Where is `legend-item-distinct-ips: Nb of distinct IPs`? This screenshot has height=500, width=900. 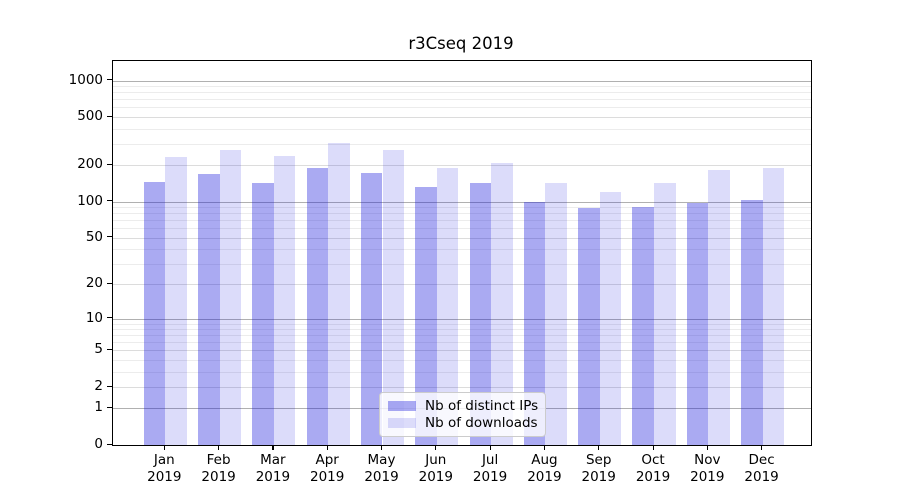
legend-item-distinct-ips: Nb of distinct IPs is located at coordinates (463, 406).